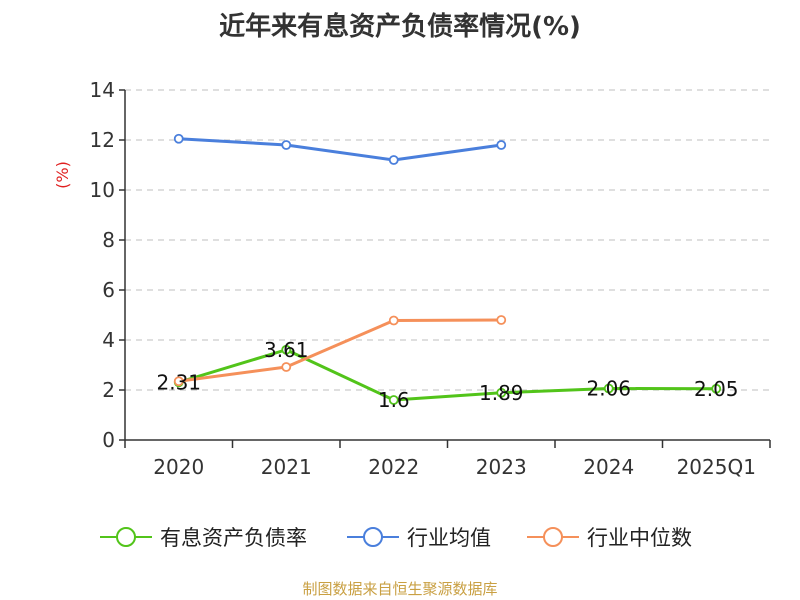 The width and height of the screenshot is (800, 600). What do you see at coordinates (178, 467) in the screenshot?
I see `x-tick-label: 2020` at bounding box center [178, 467].